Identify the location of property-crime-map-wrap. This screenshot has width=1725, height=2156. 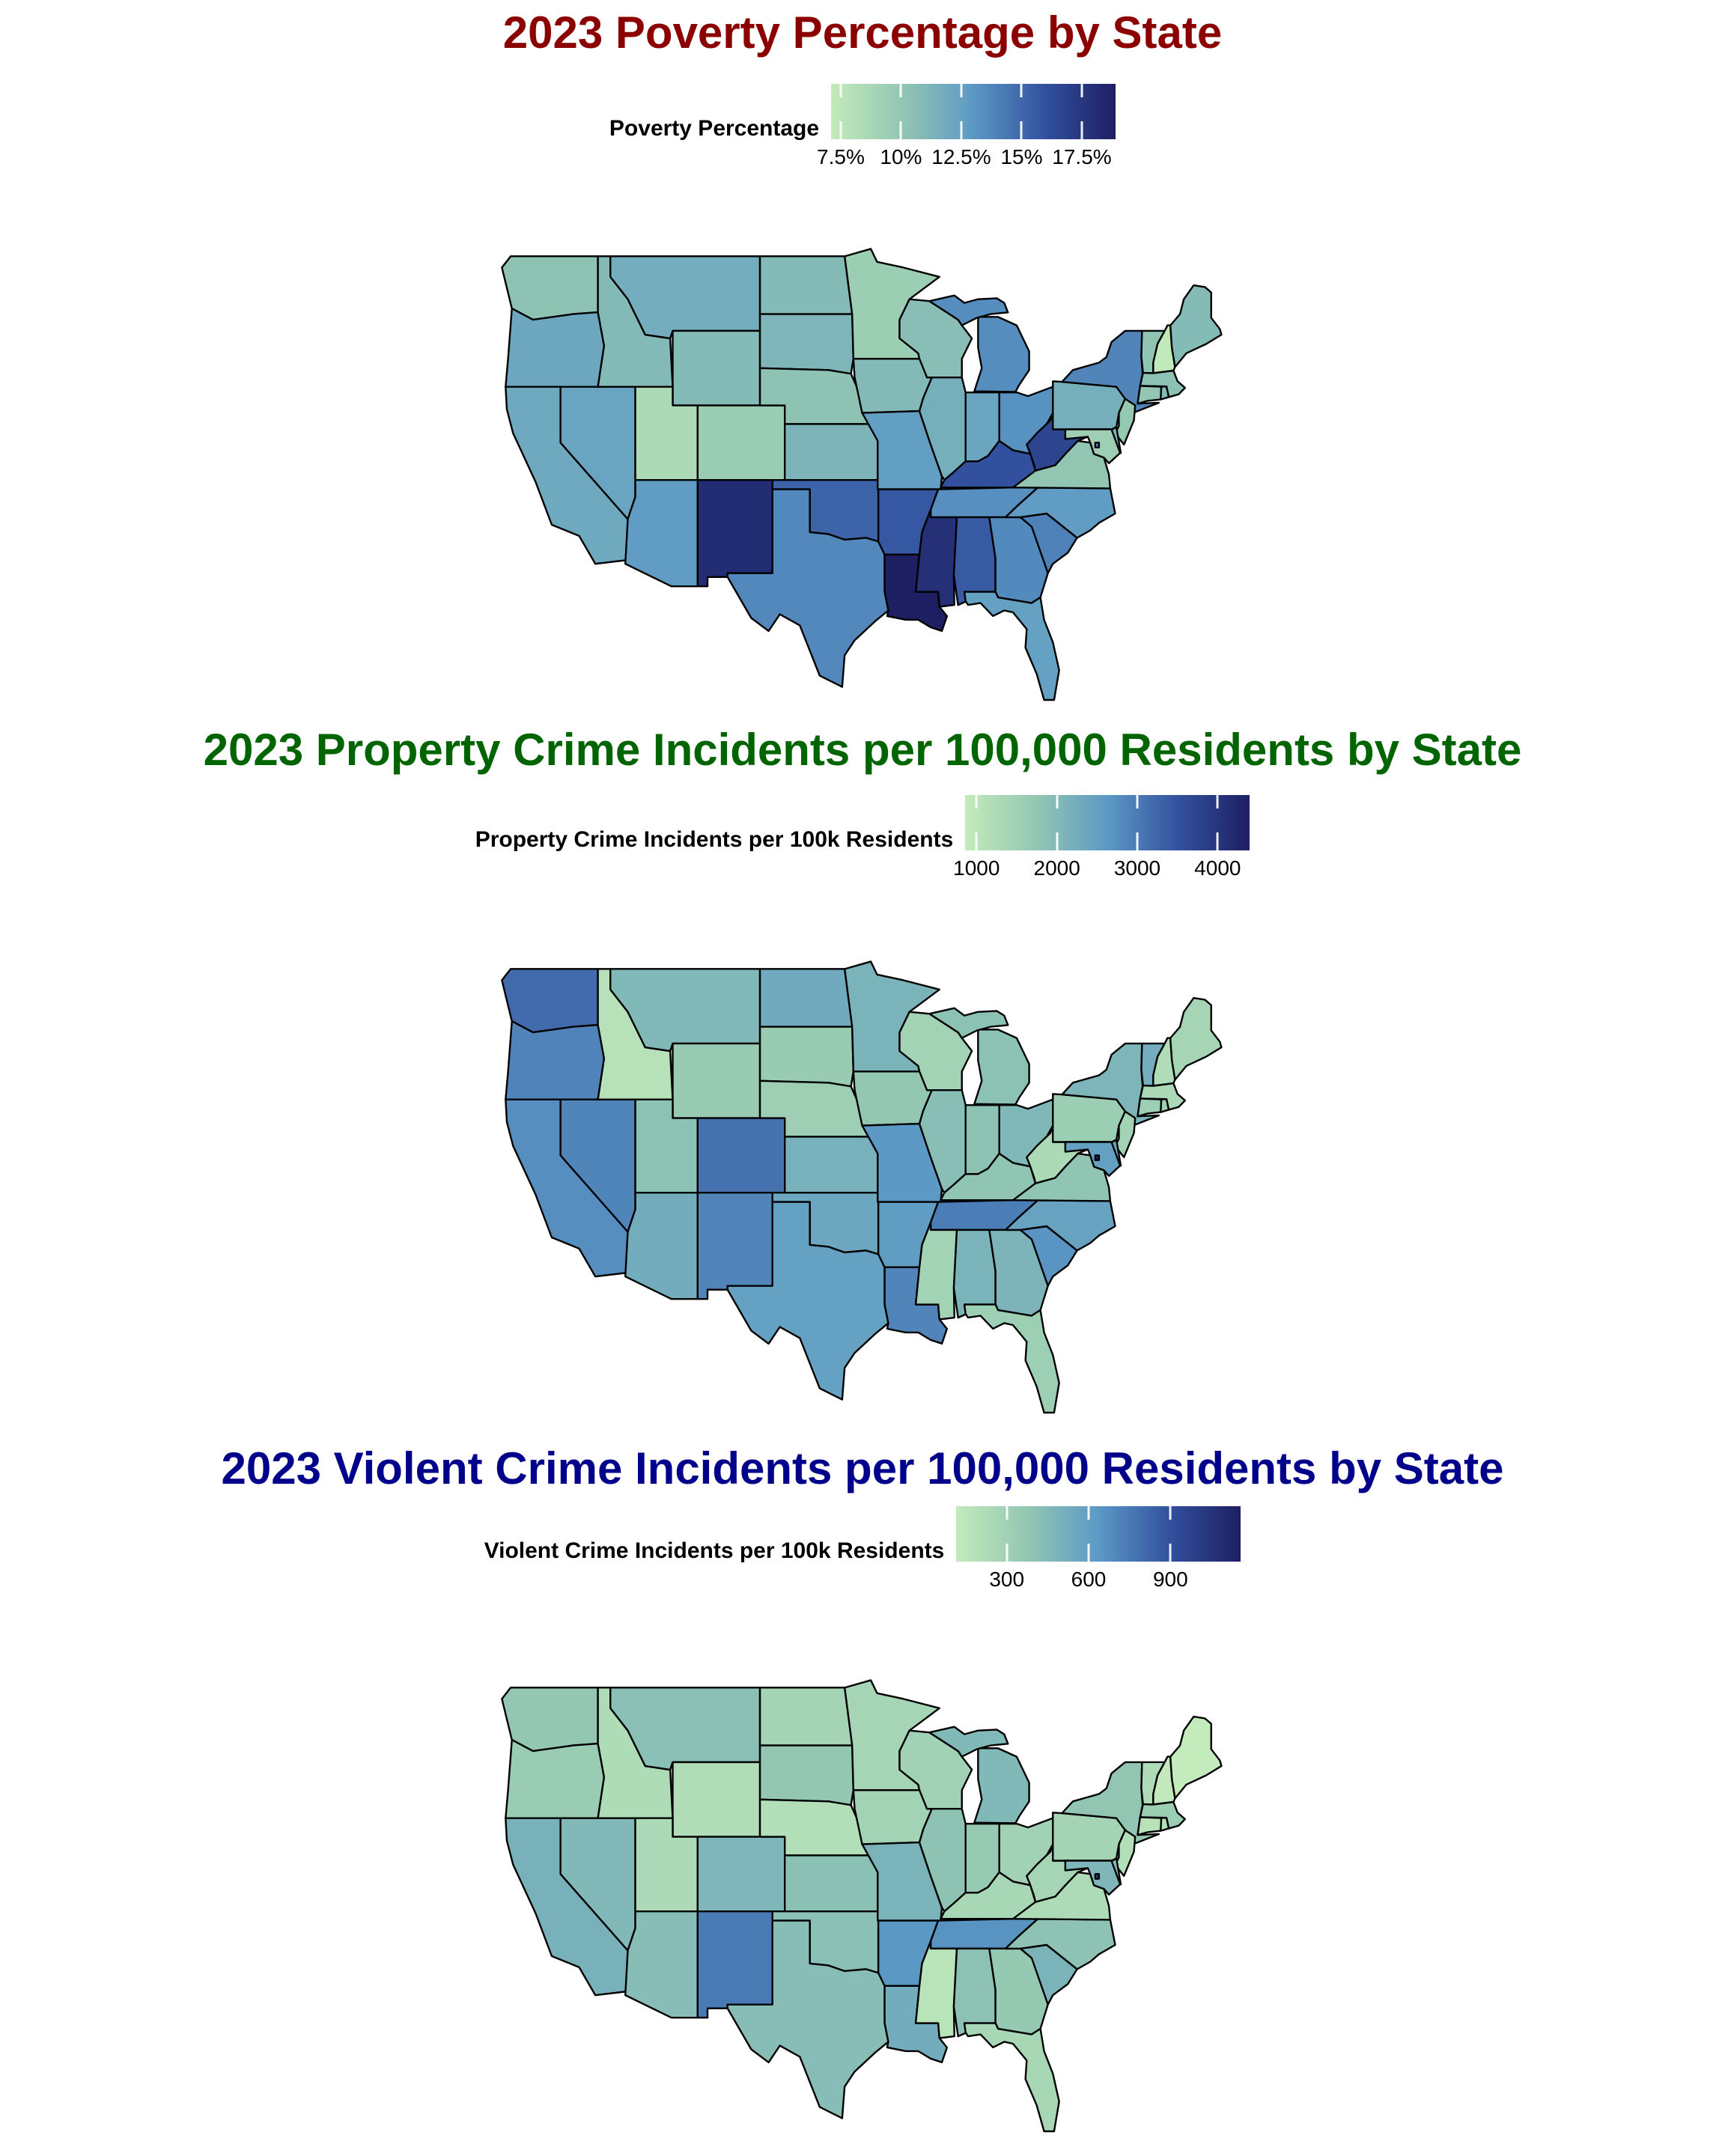
(862, 1187).